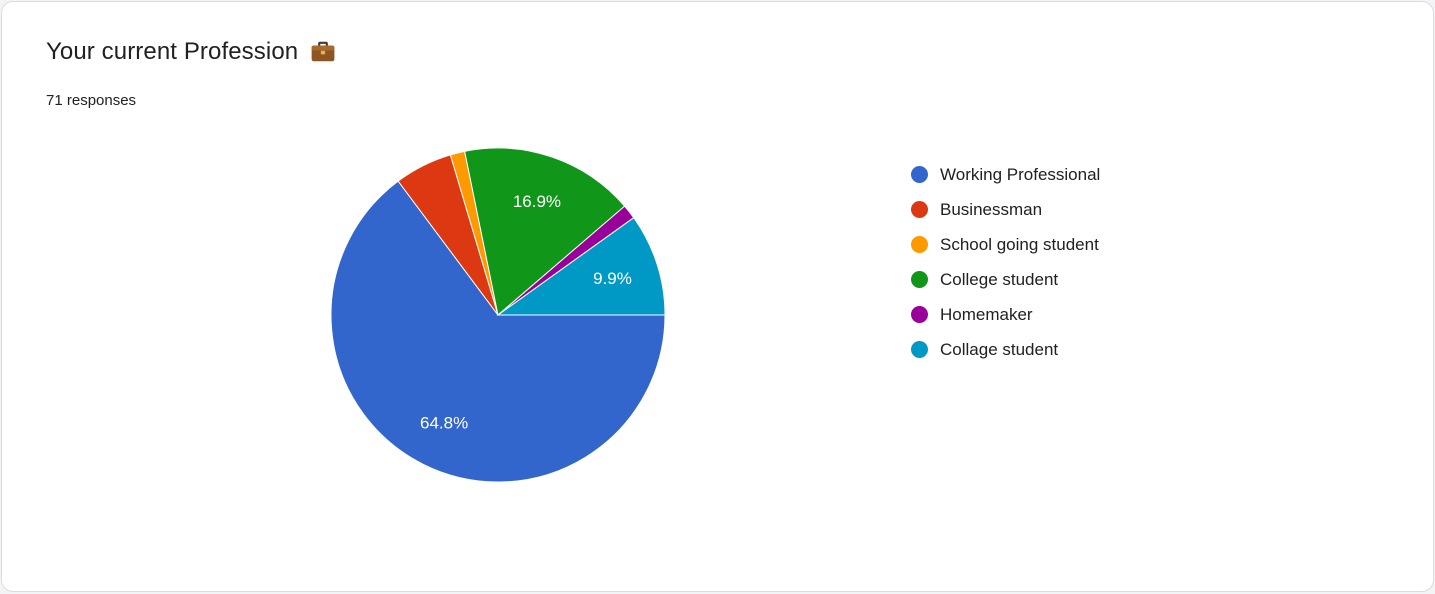 The height and width of the screenshot is (594, 1435). I want to click on pie-slice-label-0: 64.8%, so click(444, 422).